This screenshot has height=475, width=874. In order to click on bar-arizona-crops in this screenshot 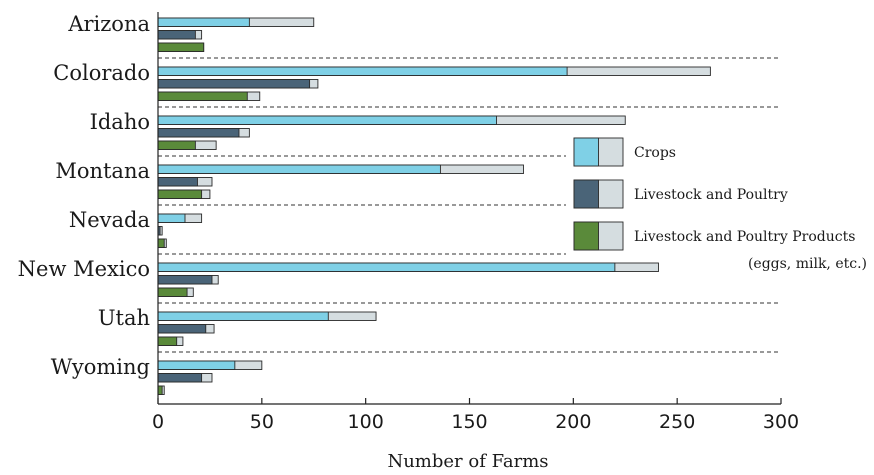, I will do `click(203, 22)`.